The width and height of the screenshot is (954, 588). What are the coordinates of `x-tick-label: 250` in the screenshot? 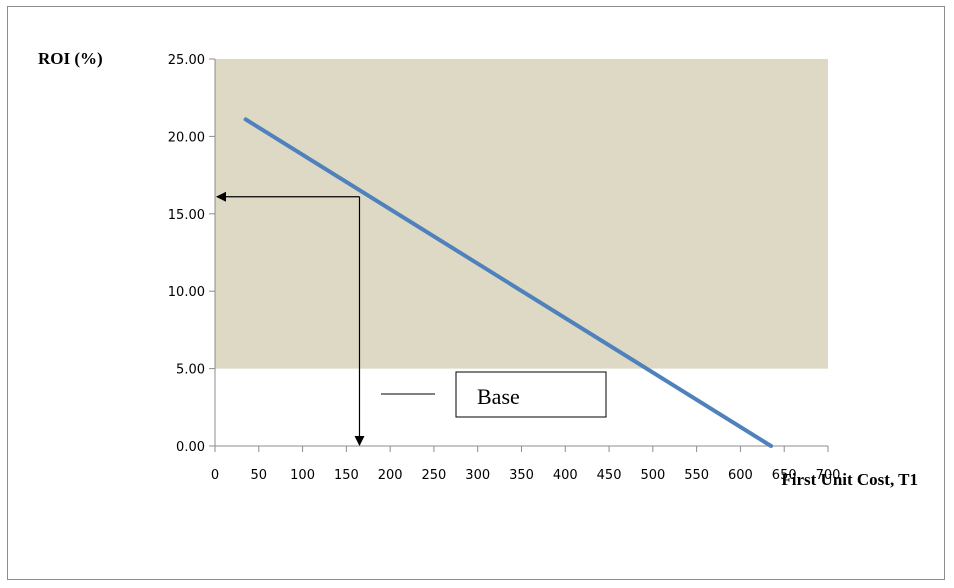 It's located at (434, 475).